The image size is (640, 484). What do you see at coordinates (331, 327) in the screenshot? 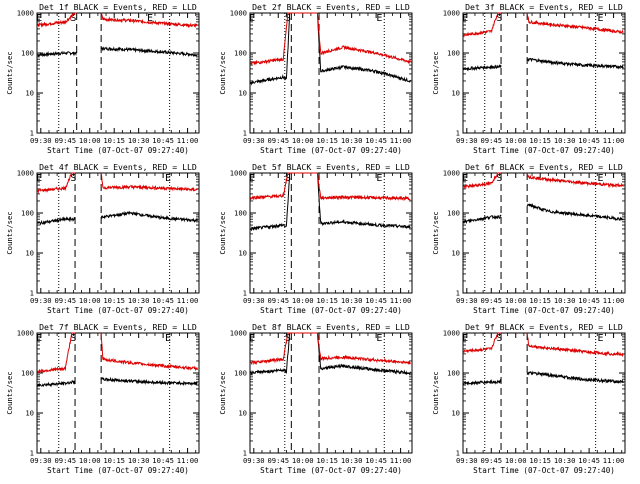
I see `panel-title: Det 8f BLACK = Events, RED = LLD` at bounding box center [331, 327].